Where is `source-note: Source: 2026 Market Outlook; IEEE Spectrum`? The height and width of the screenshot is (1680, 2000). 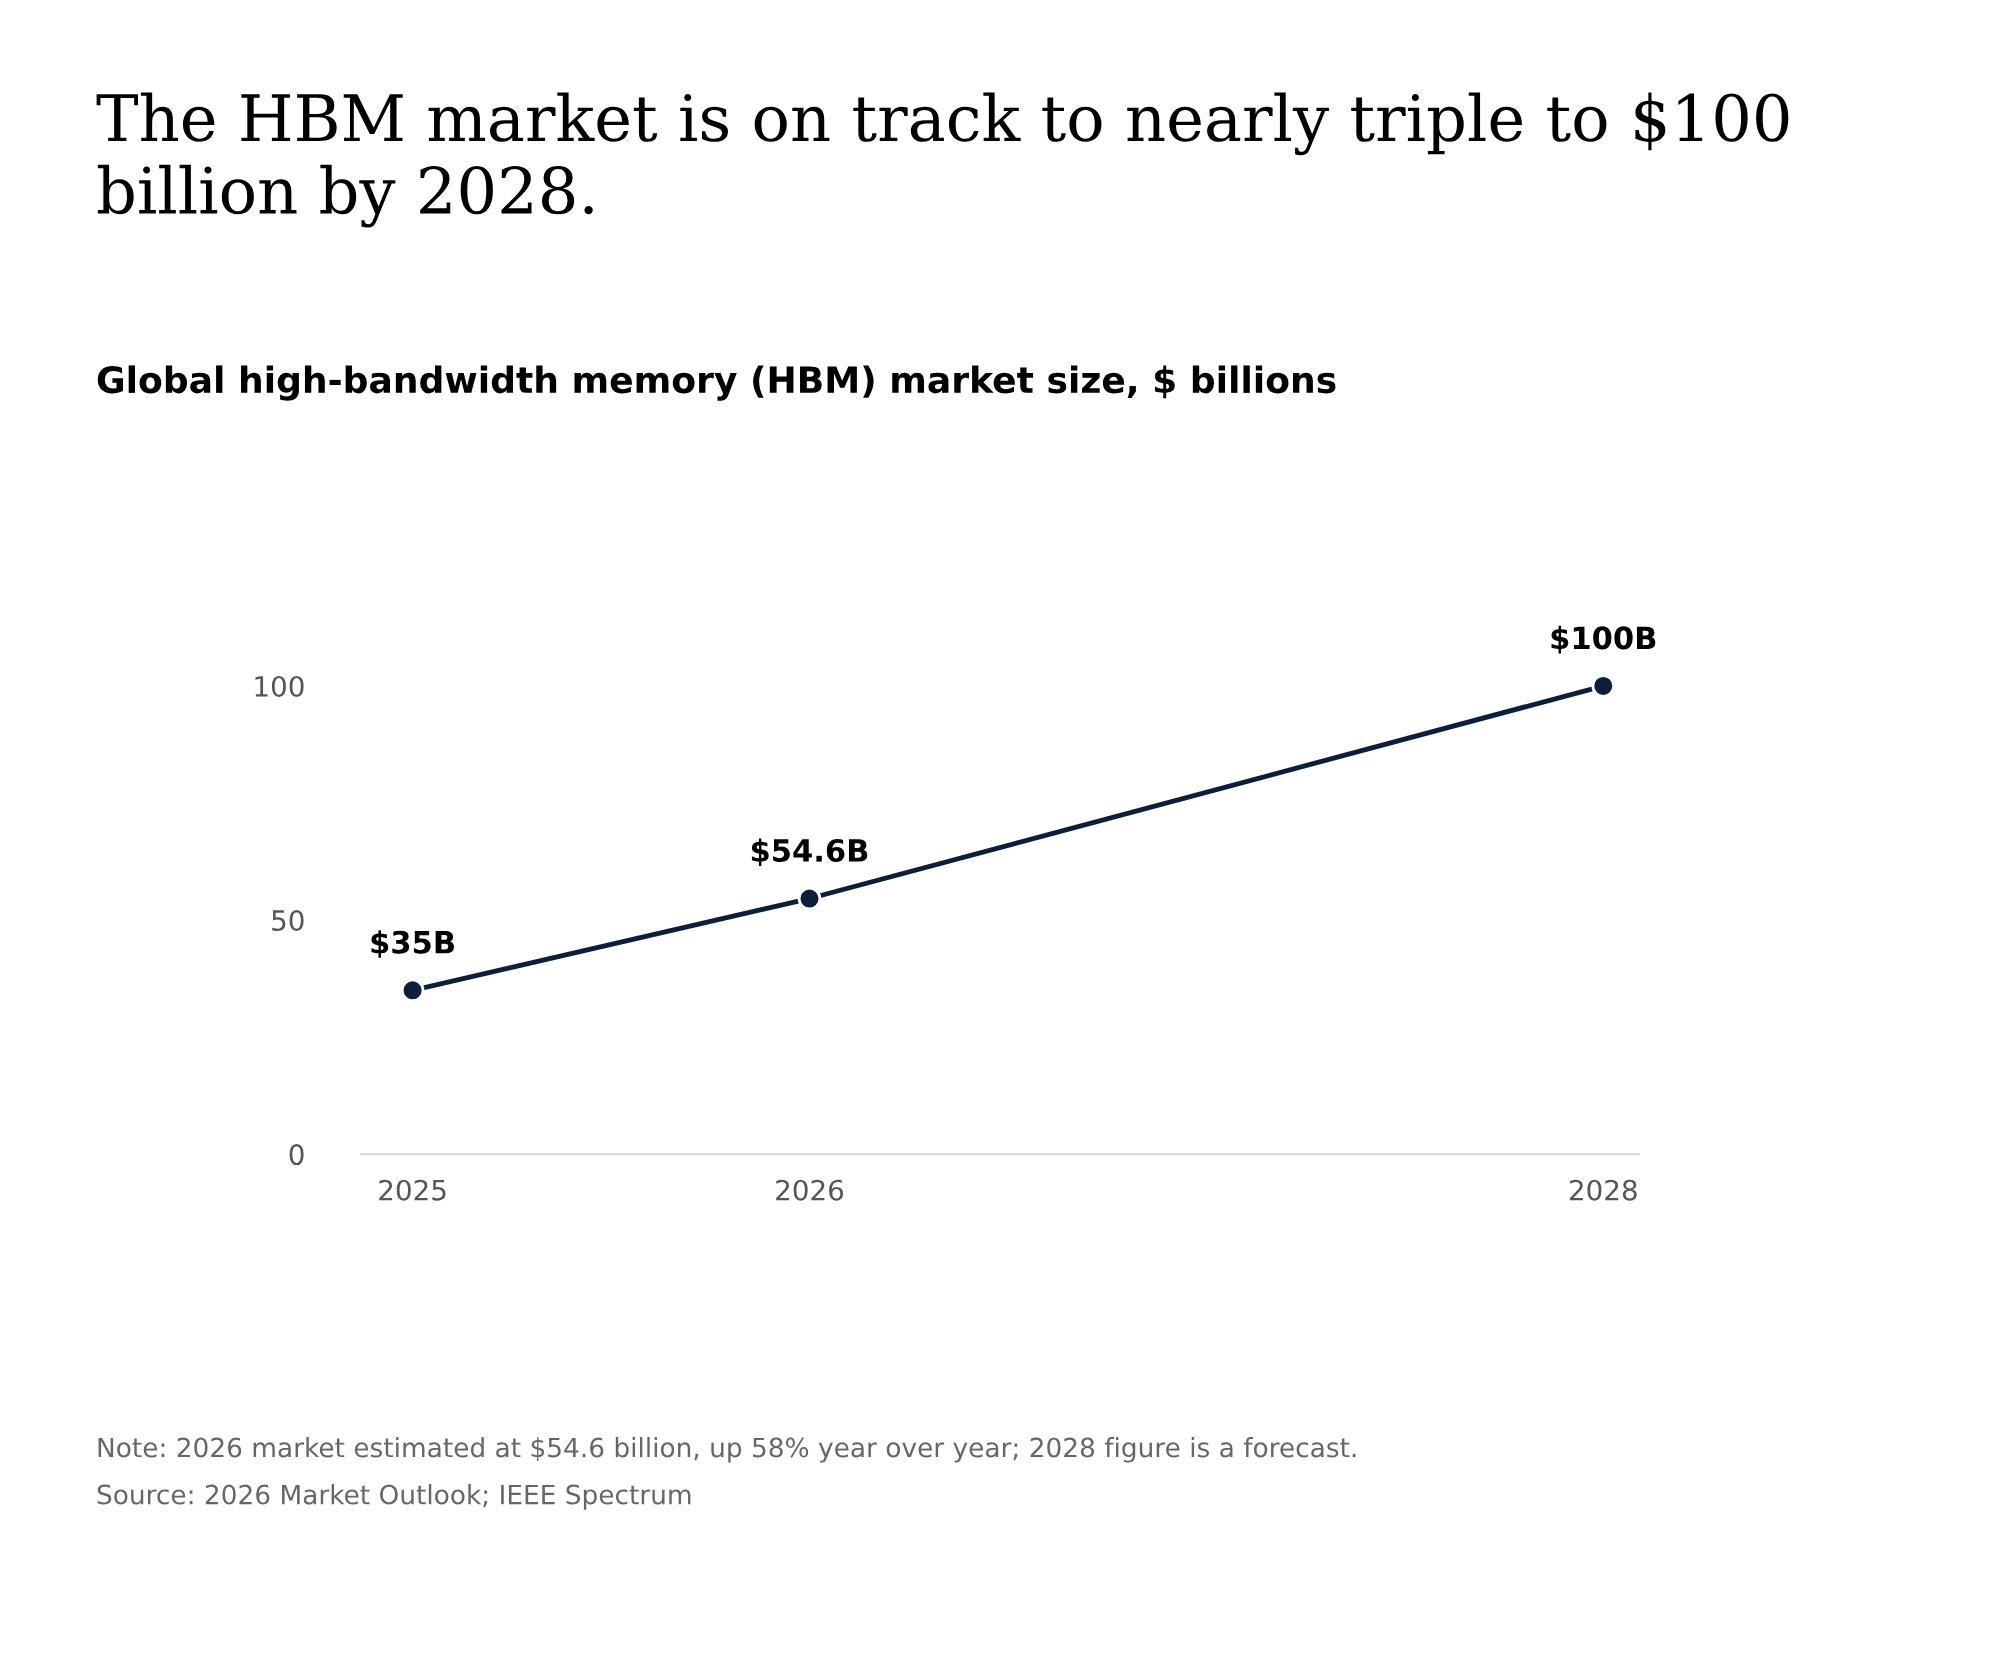
source-note: Source: 2026 Market Outlook; IEEE Spectrum is located at coordinates (394, 1497).